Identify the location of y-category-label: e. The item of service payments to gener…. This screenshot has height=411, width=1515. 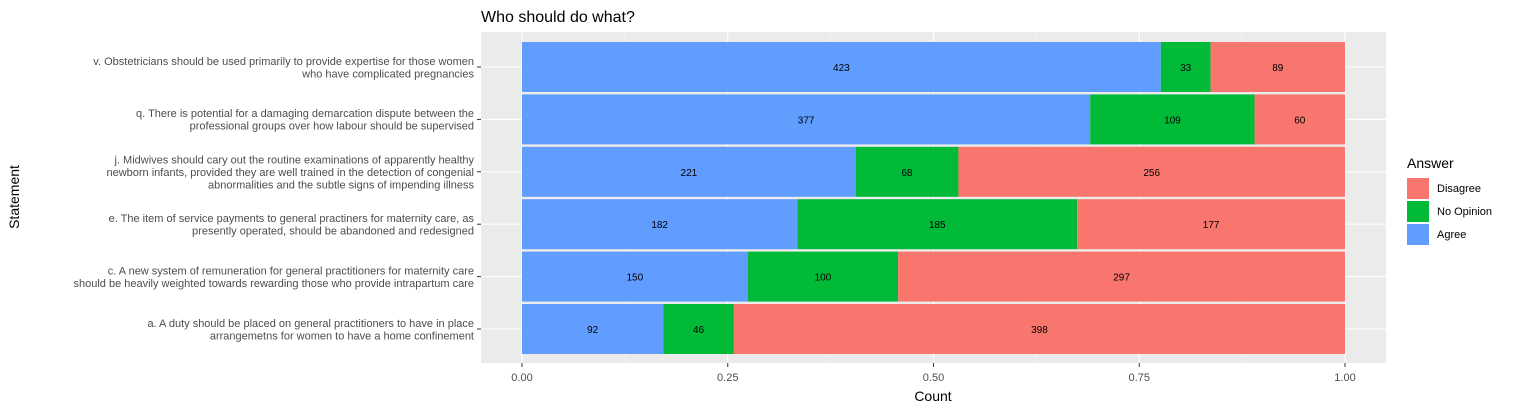
(292, 225).